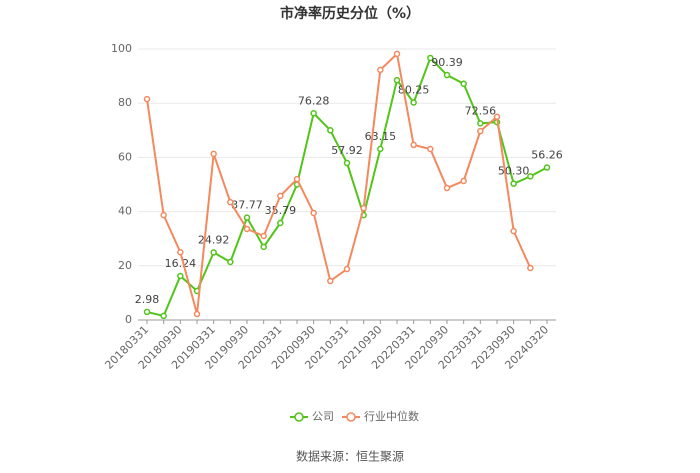 The image size is (700, 473). I want to click on value-label: 2.98, so click(147, 299).